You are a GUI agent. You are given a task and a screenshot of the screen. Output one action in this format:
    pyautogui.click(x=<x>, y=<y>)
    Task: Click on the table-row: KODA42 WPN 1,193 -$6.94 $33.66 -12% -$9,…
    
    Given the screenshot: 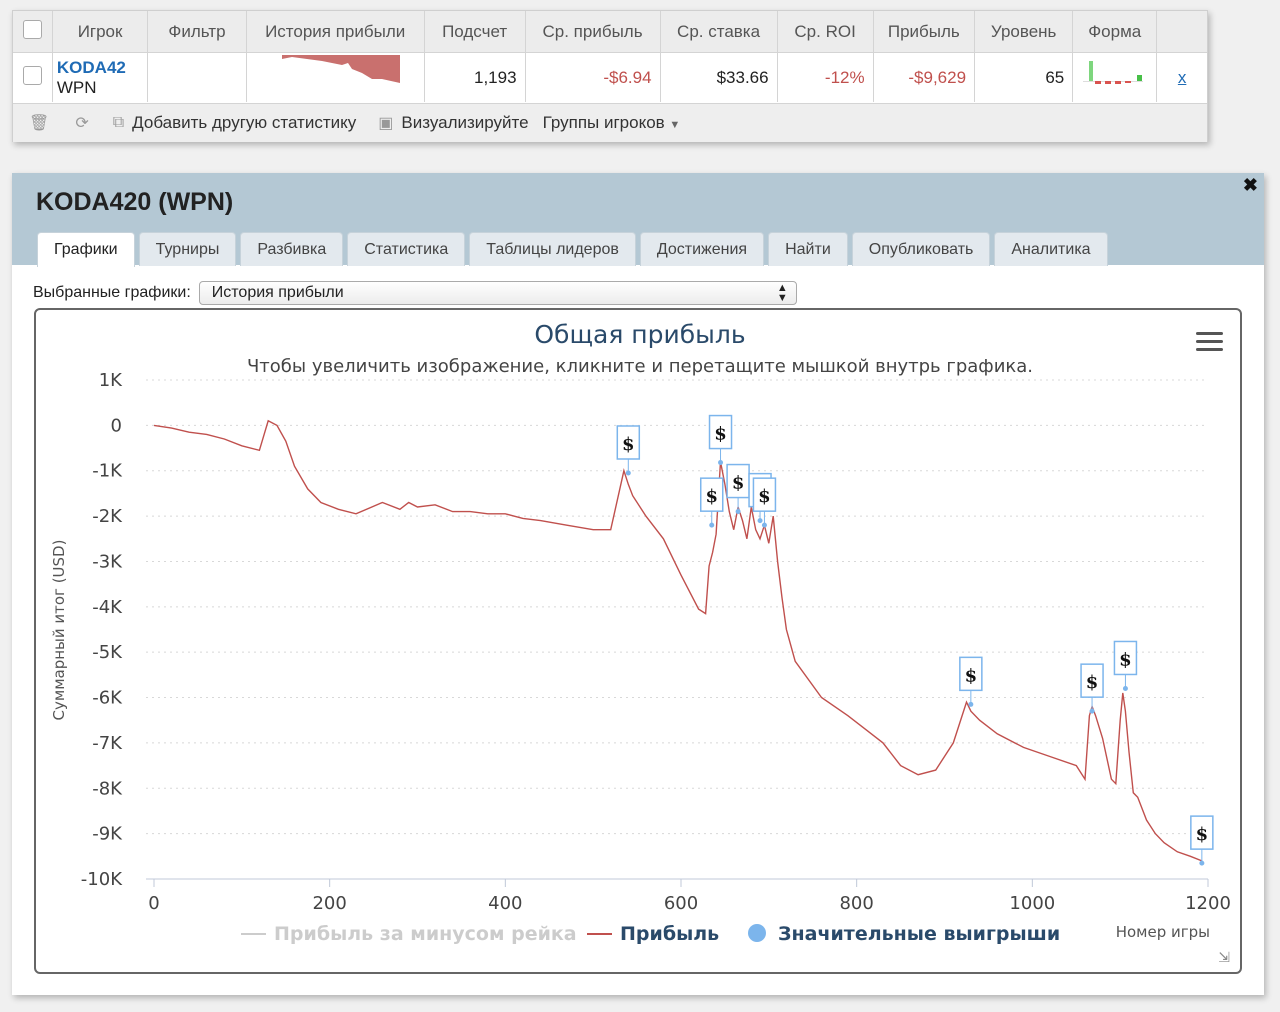 What is the action you would take?
    pyautogui.click(x=610, y=77)
    